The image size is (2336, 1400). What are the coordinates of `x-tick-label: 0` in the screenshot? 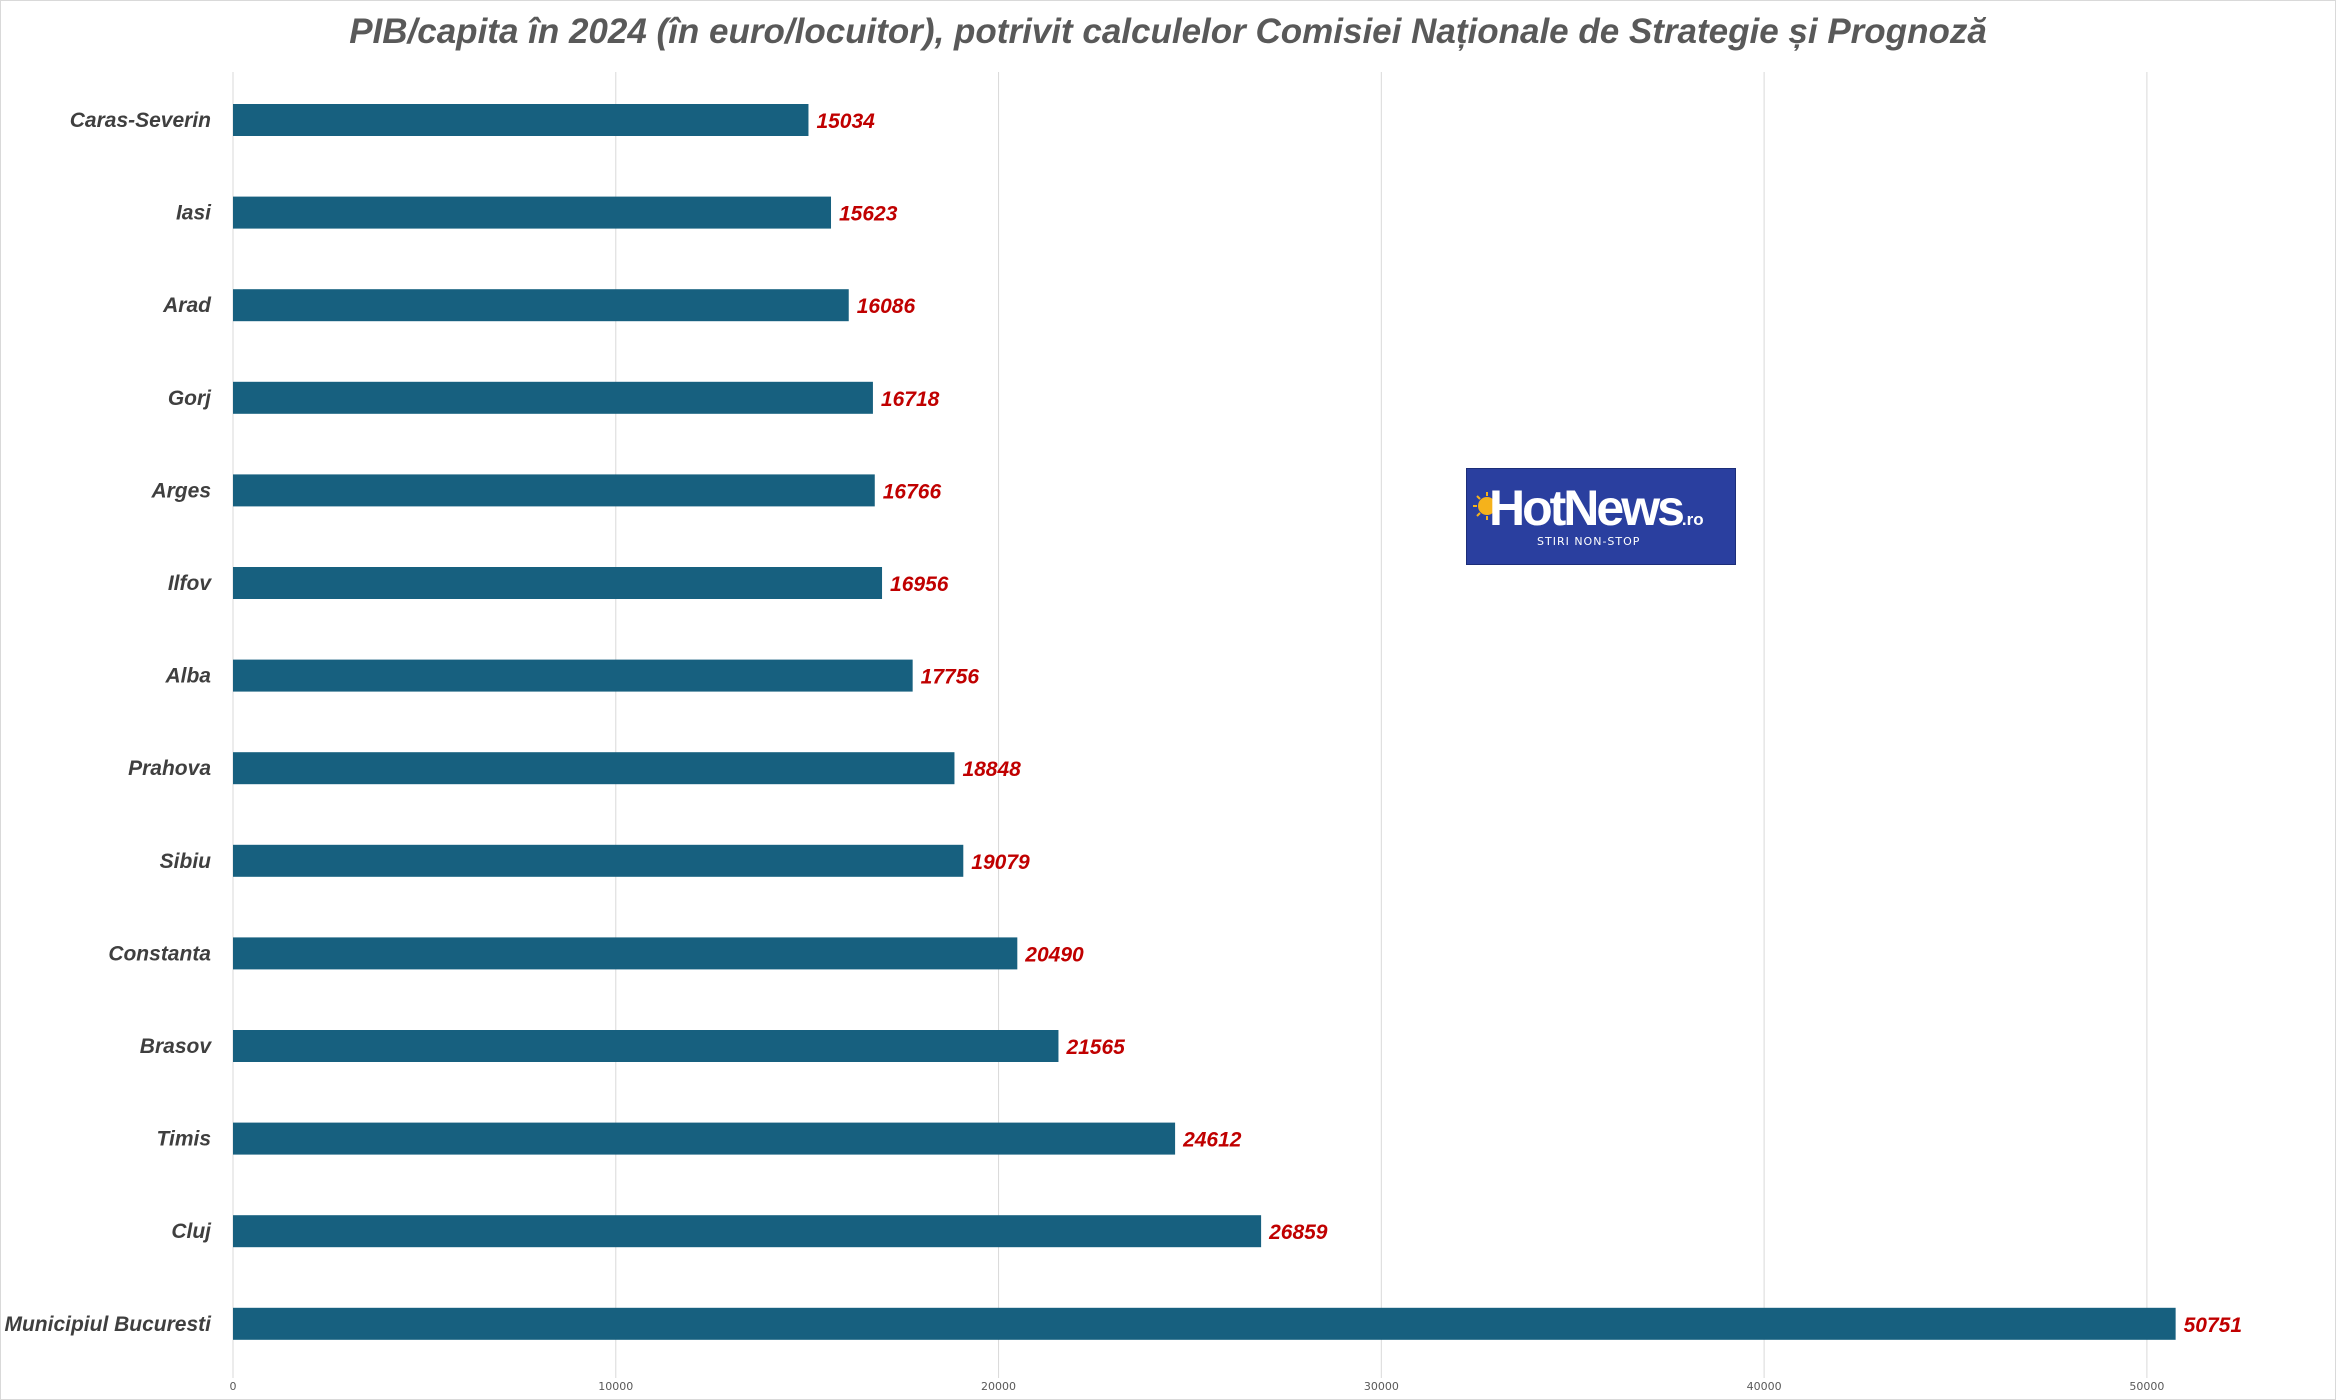 It's located at (233, 1386).